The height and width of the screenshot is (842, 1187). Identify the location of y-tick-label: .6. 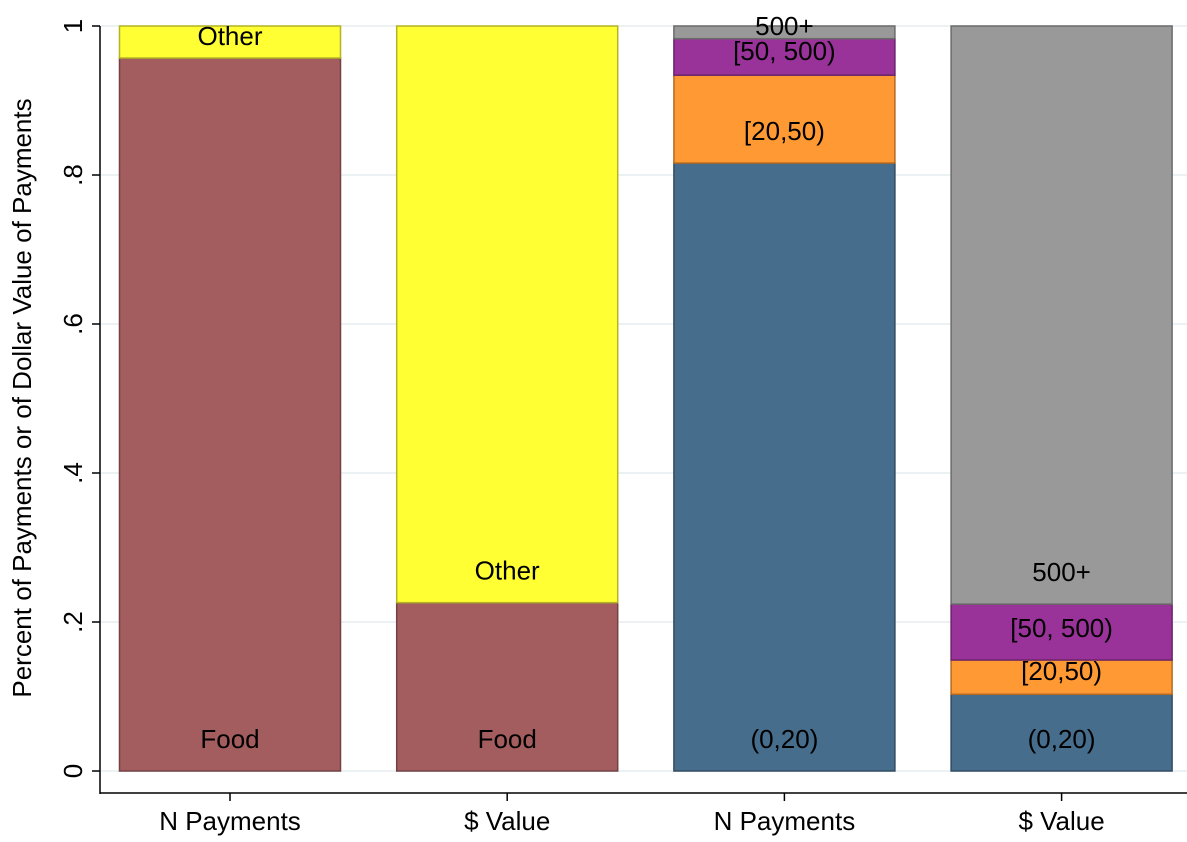
(73, 324).